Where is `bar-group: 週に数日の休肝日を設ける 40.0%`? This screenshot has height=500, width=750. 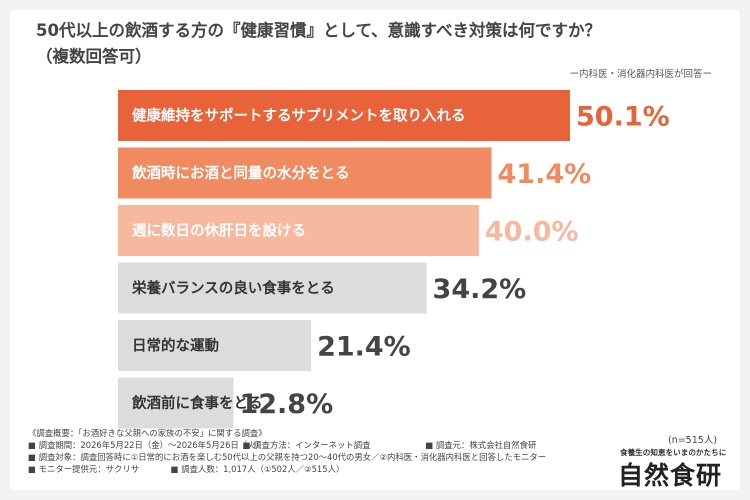 bar-group: 週に数日の休肝日を設ける 40.0% is located at coordinates (348, 230).